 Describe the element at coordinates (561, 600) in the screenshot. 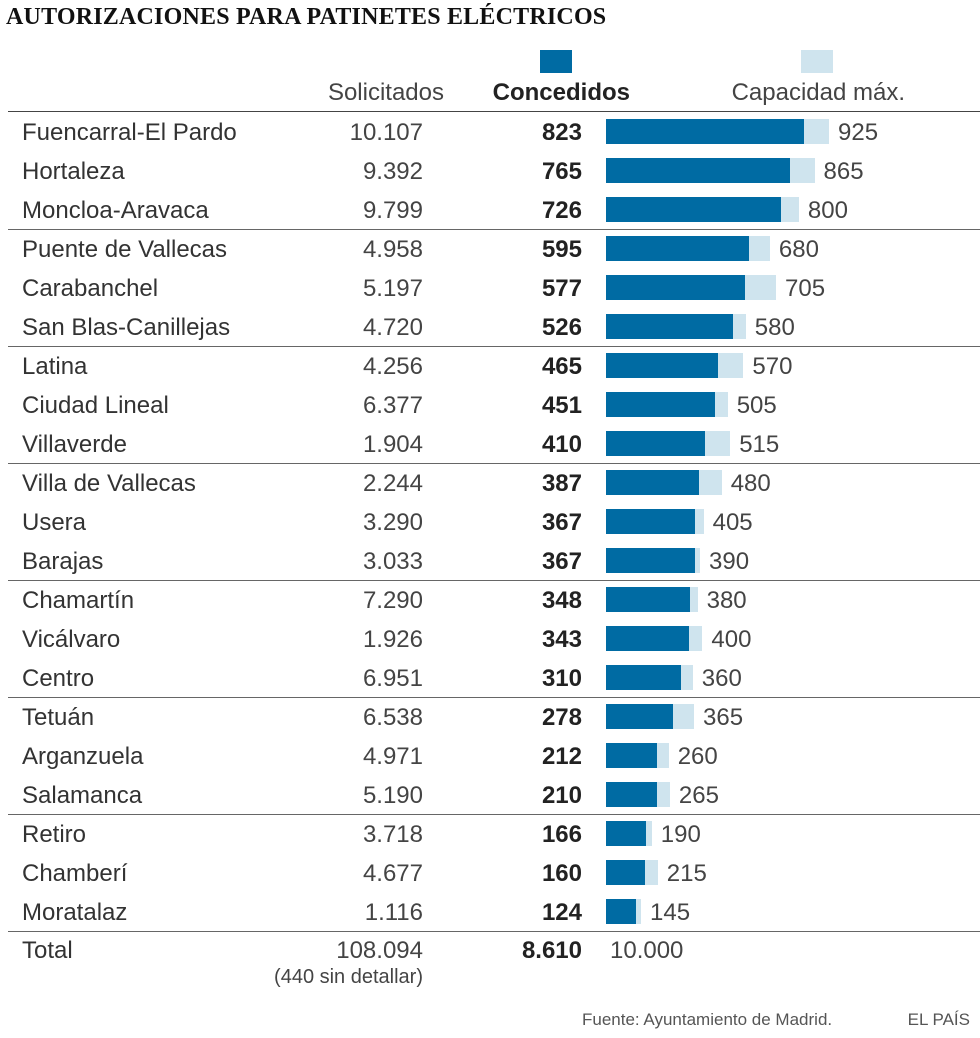

I see `concedidos-value: 348` at that location.